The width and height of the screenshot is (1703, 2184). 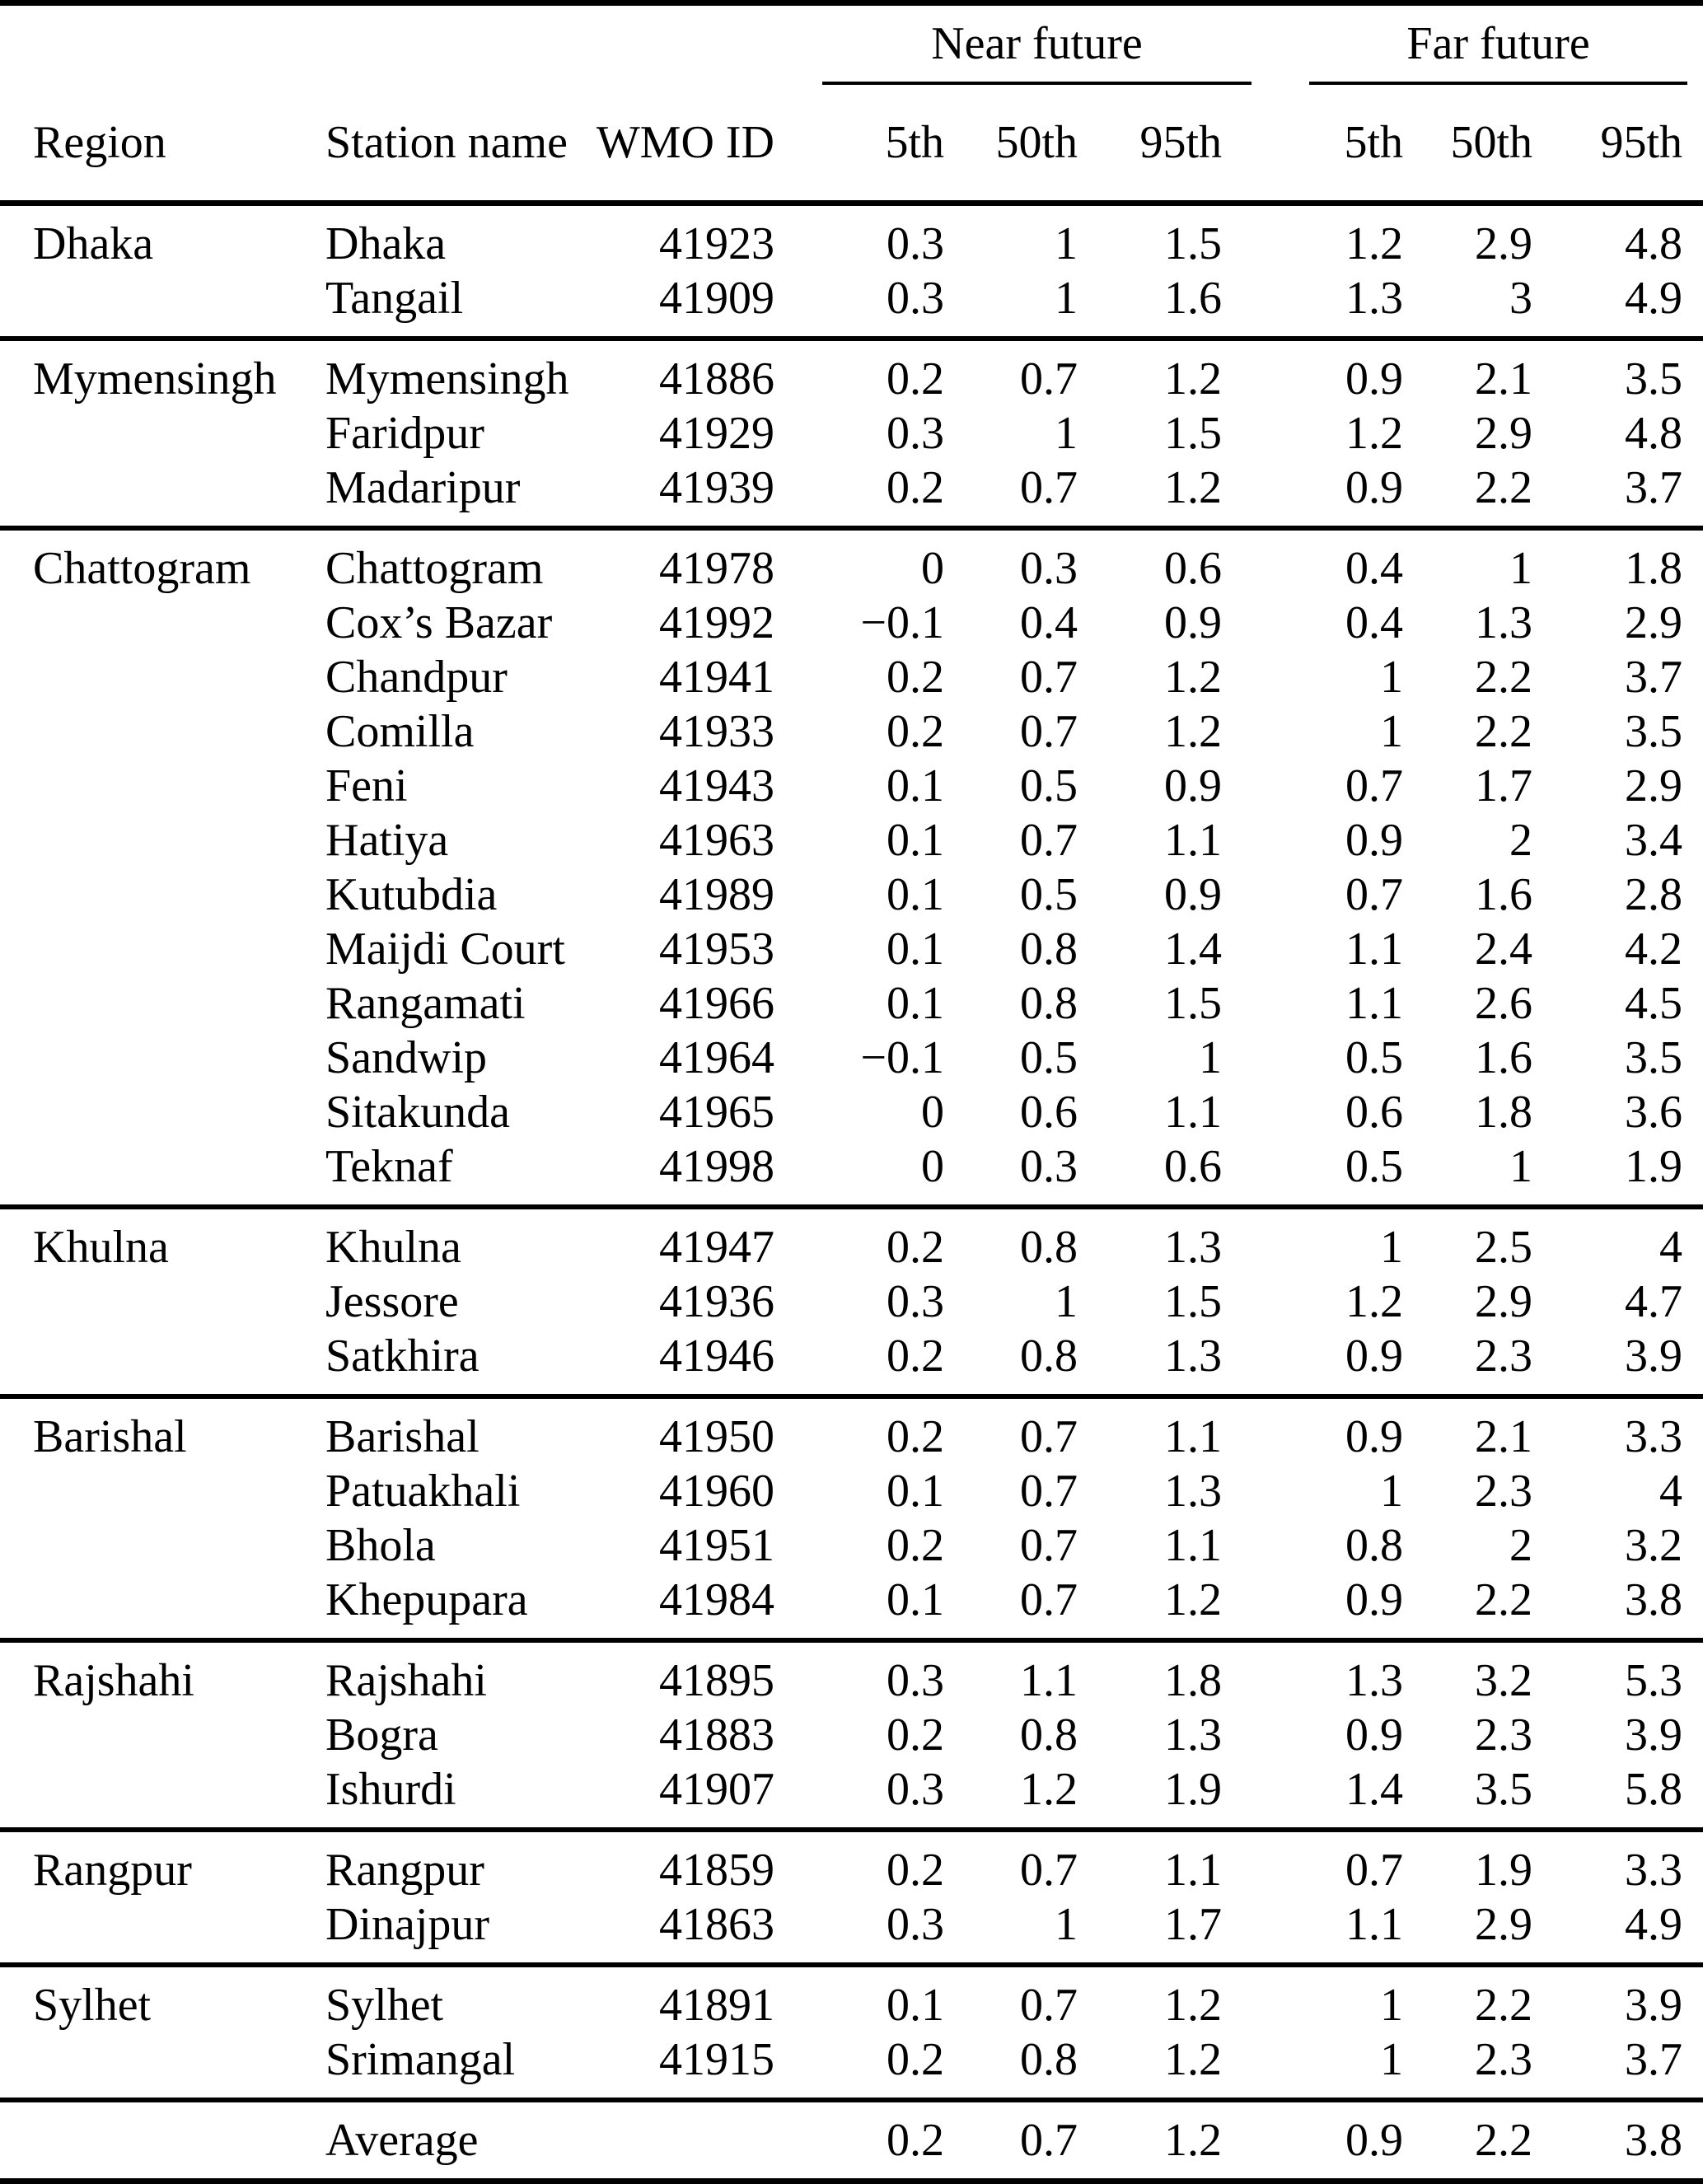 What do you see at coordinates (1049, 785) in the screenshot?
I see `cell-near-50th: 0.5` at bounding box center [1049, 785].